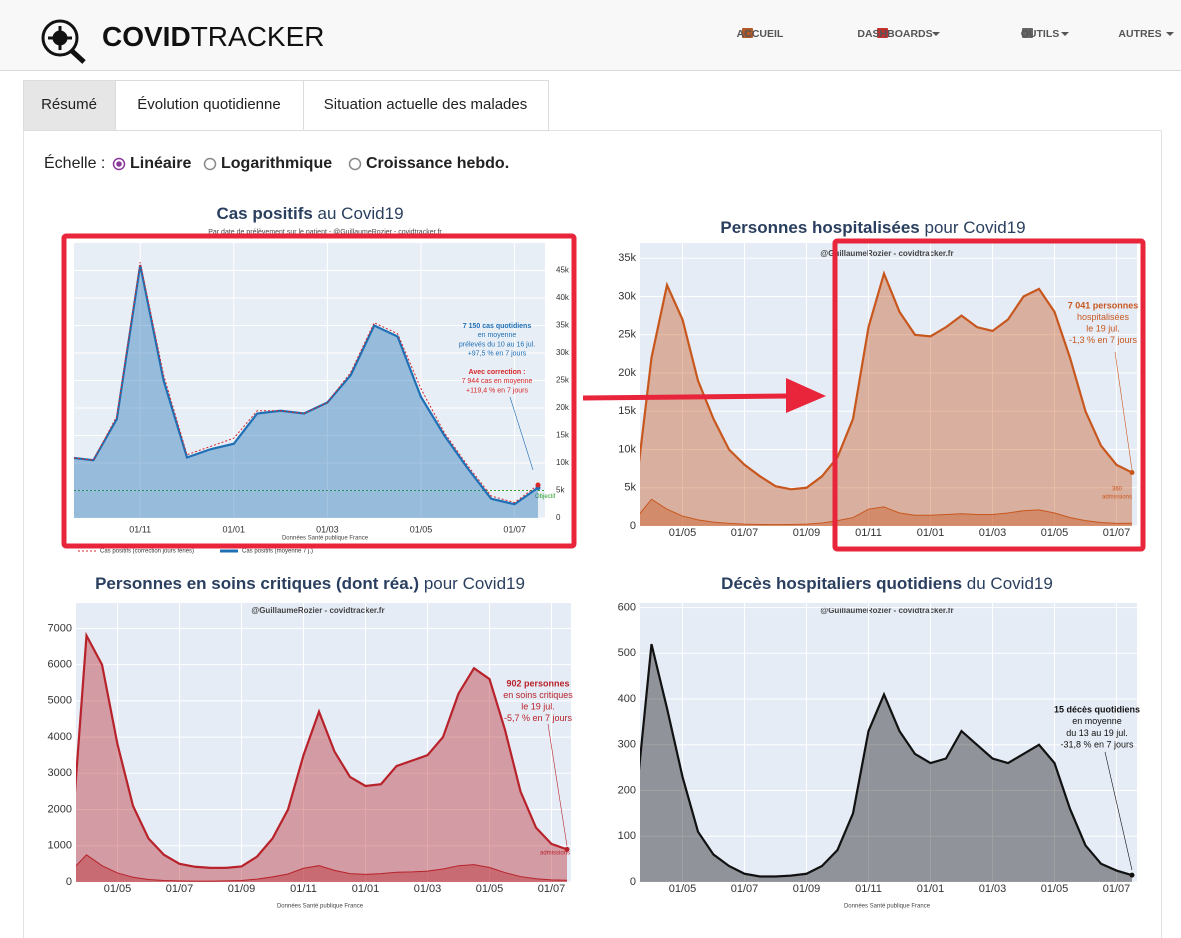 Image resolution: width=1181 pixels, height=938 pixels. Describe the element at coordinates (1139, 34) in the screenshot. I see `nav-label: AUTRES` at that location.